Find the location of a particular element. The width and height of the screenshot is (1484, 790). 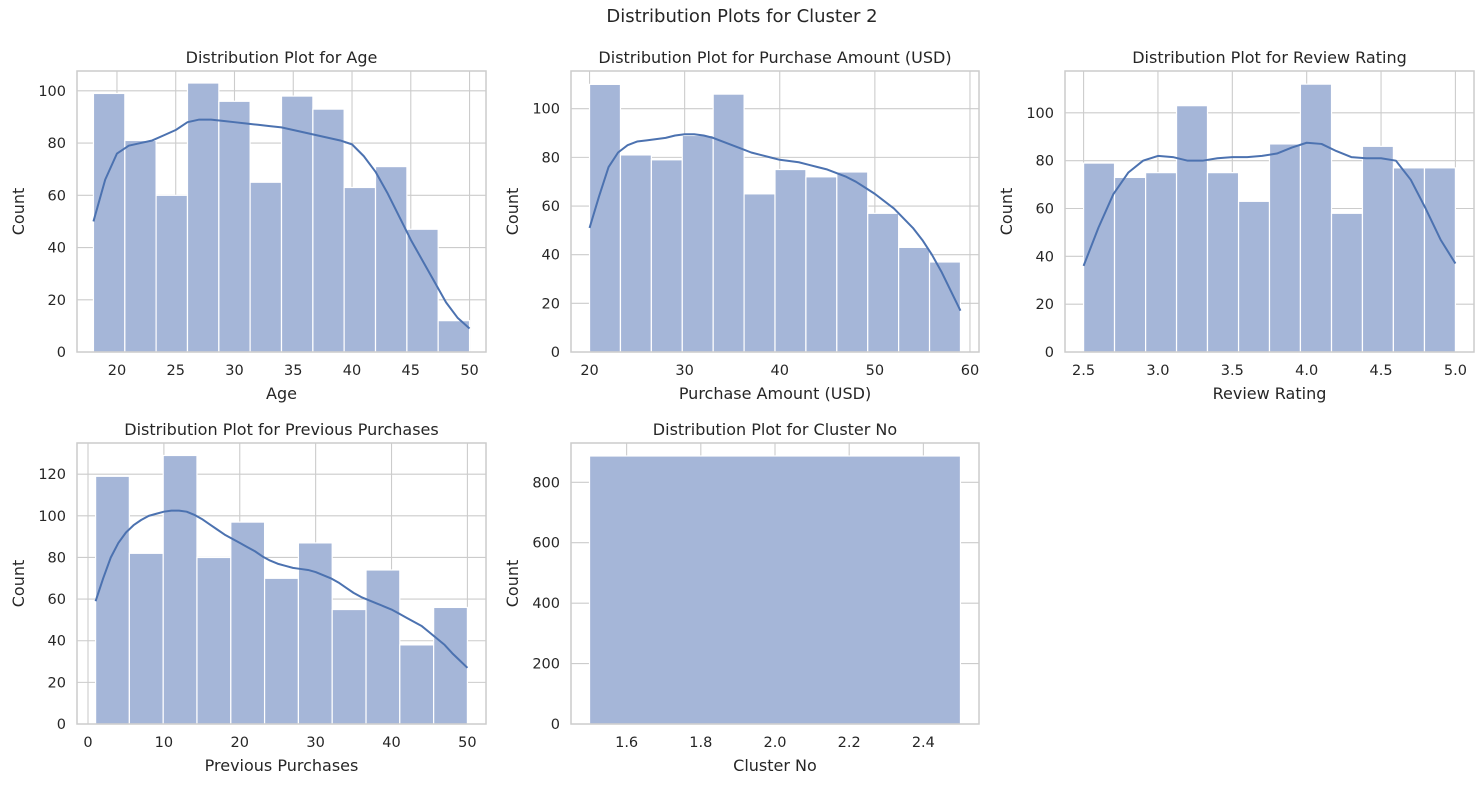

x-tick-labels: 20 30 40 50 60 is located at coordinates (779, 371).